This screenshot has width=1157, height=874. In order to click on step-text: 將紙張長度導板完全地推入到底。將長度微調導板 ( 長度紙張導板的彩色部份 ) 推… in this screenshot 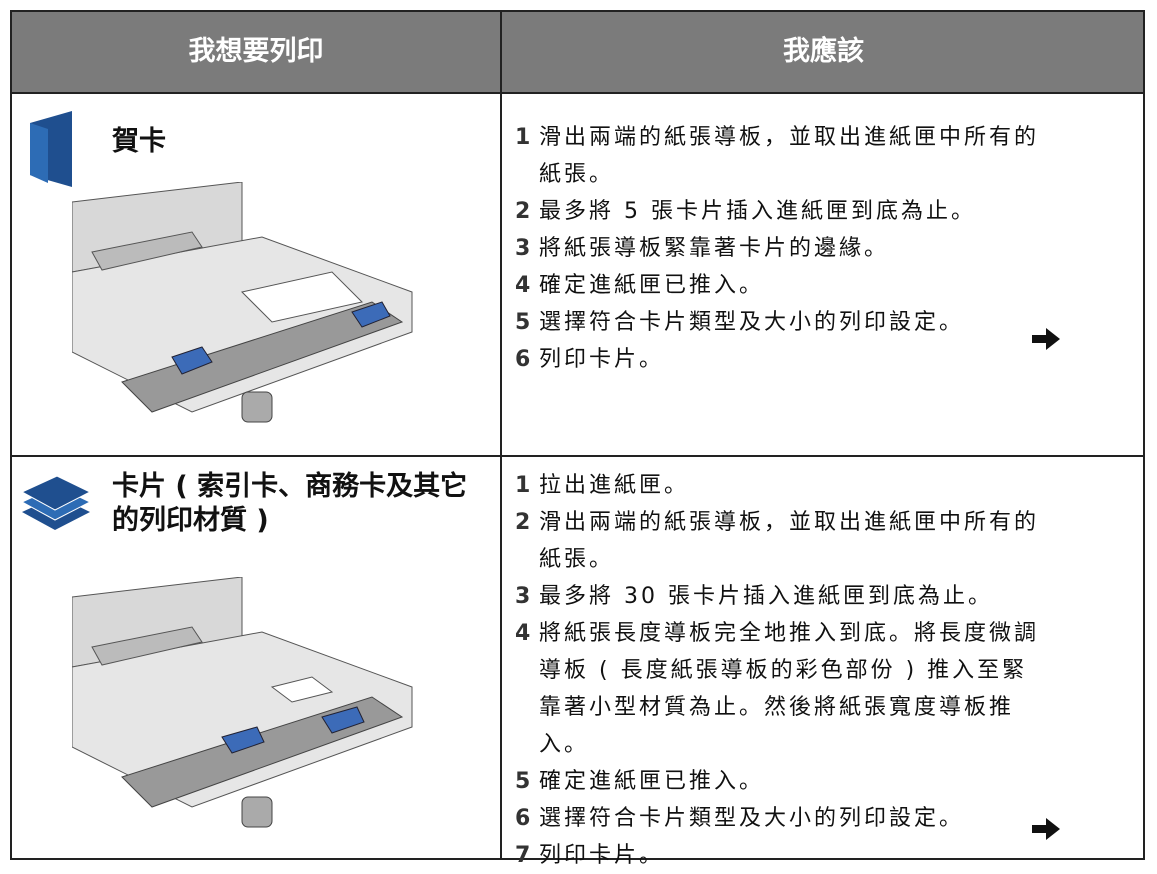, I will do `click(789, 689)`.